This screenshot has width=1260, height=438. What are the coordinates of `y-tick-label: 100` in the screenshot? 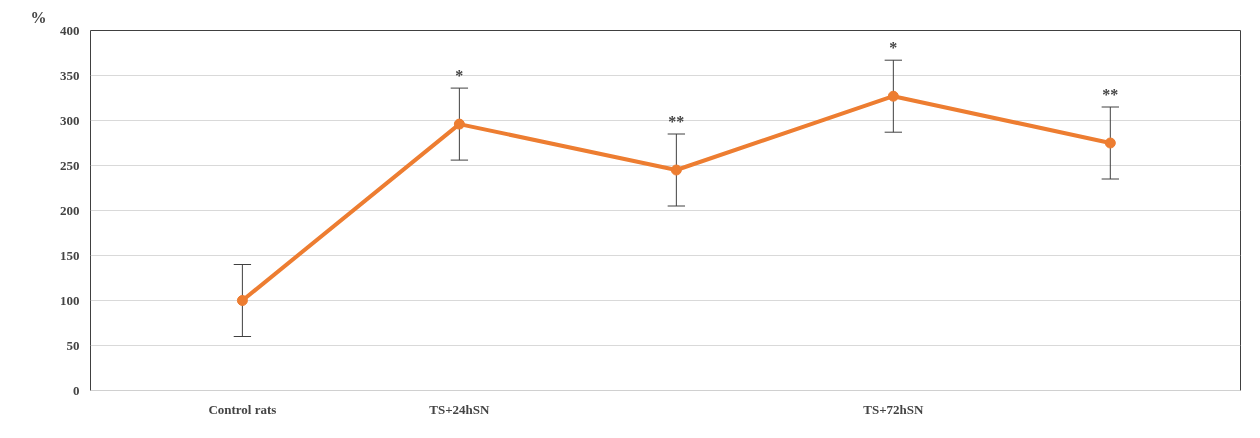 It's located at (70, 300).